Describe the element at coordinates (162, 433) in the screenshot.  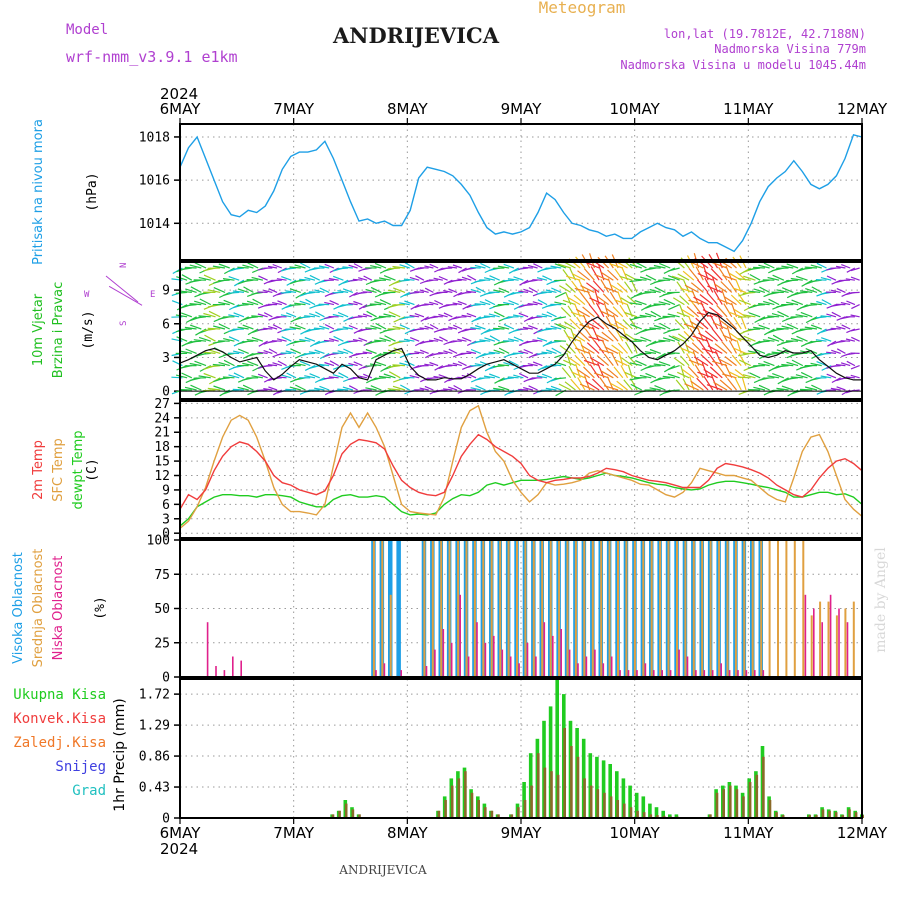
I see `y-tick-label: 21` at that location.